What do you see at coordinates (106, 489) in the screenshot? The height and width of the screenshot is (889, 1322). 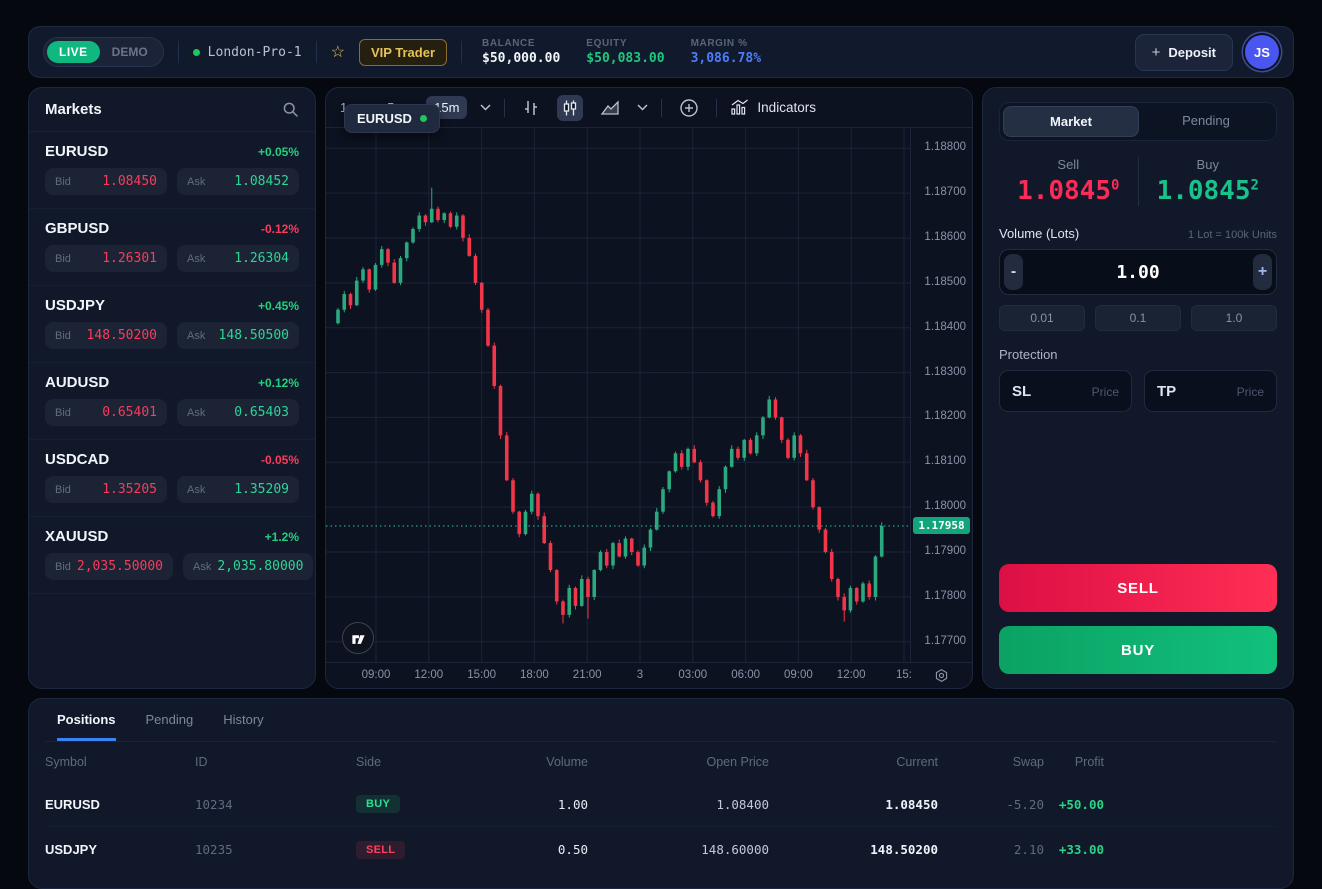 I see `bid-box: Bid 1.35205` at bounding box center [106, 489].